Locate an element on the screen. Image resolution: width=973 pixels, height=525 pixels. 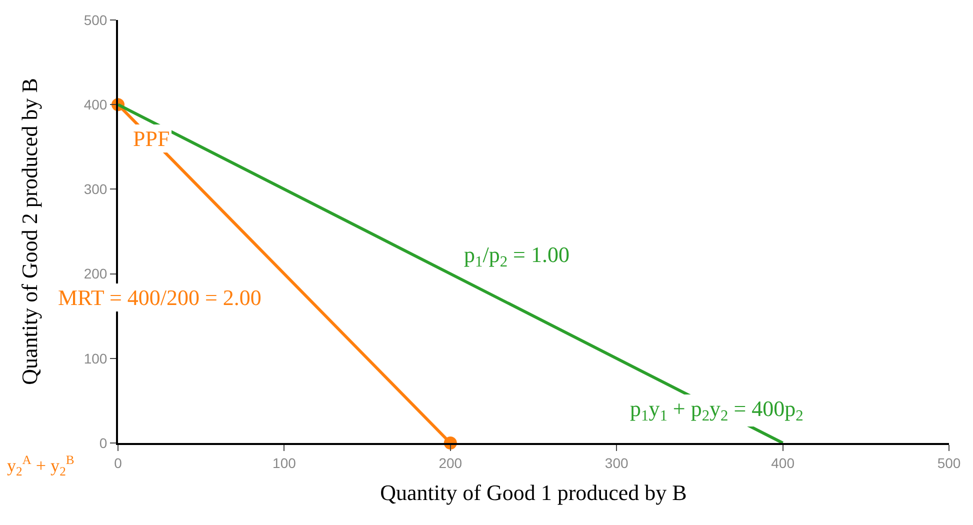
y-tick-label: 400 is located at coordinates (96, 104).